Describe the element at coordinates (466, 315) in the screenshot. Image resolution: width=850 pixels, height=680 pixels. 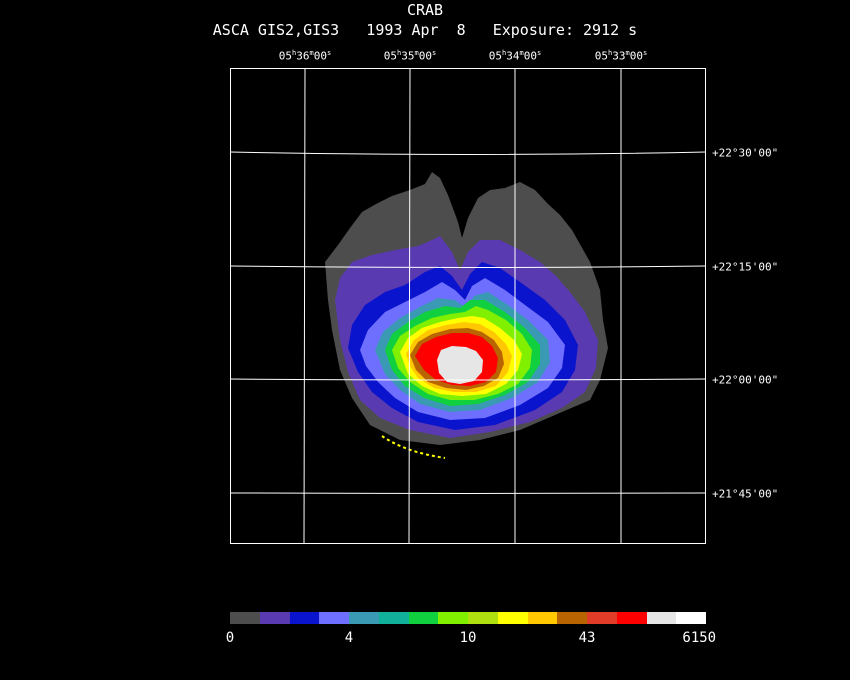
I see `xray-emission` at that location.